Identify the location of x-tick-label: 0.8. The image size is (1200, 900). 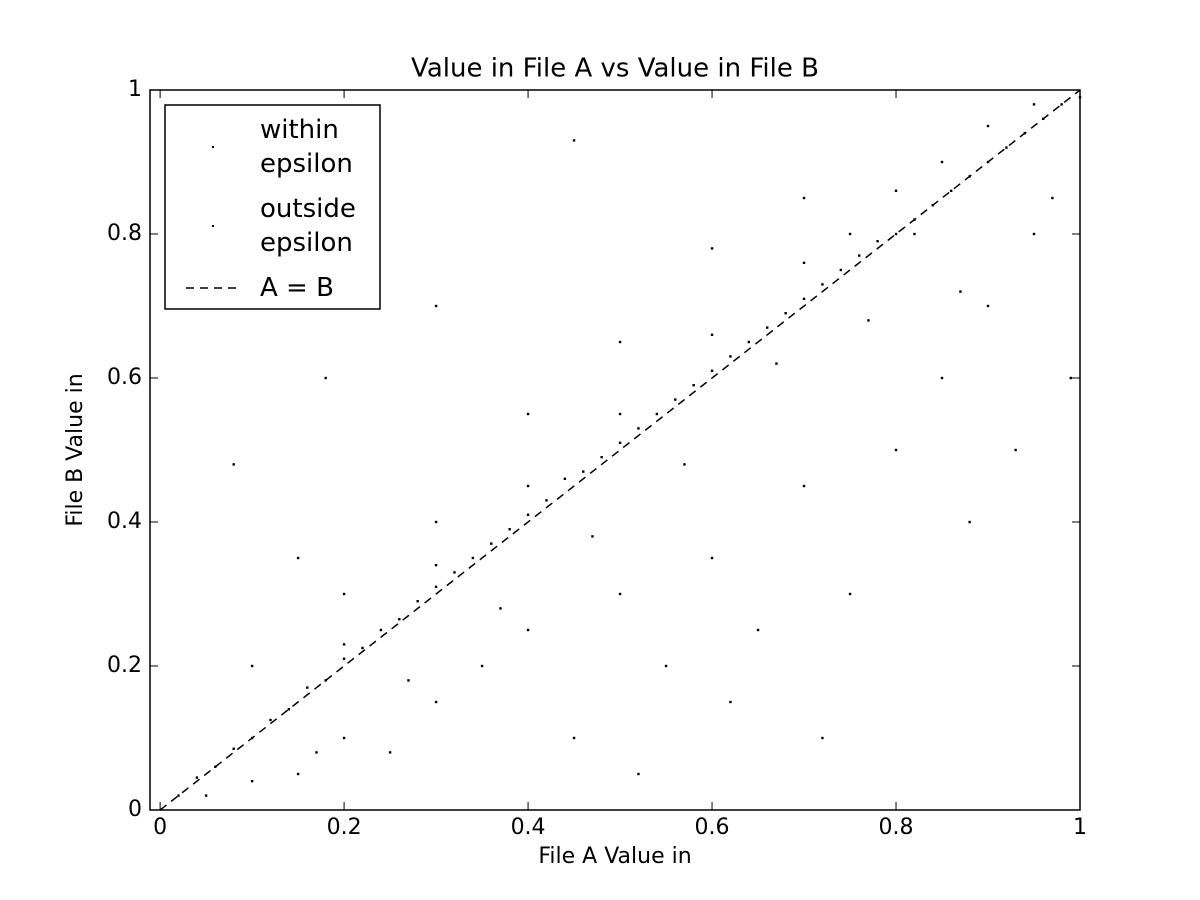
(896, 827).